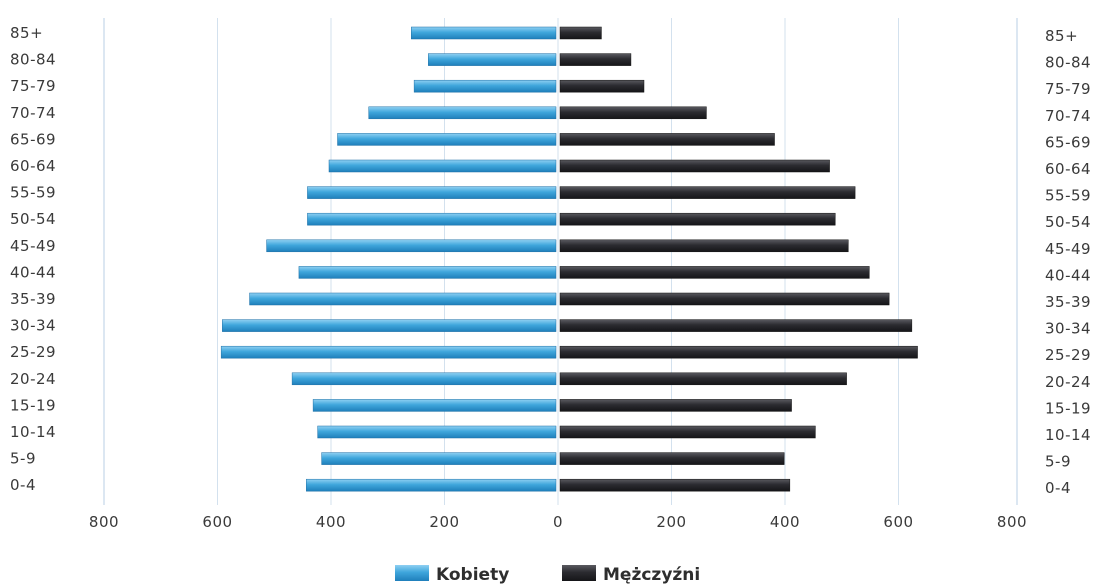  I want to click on age-label-right: 55-59, so click(1068, 196).